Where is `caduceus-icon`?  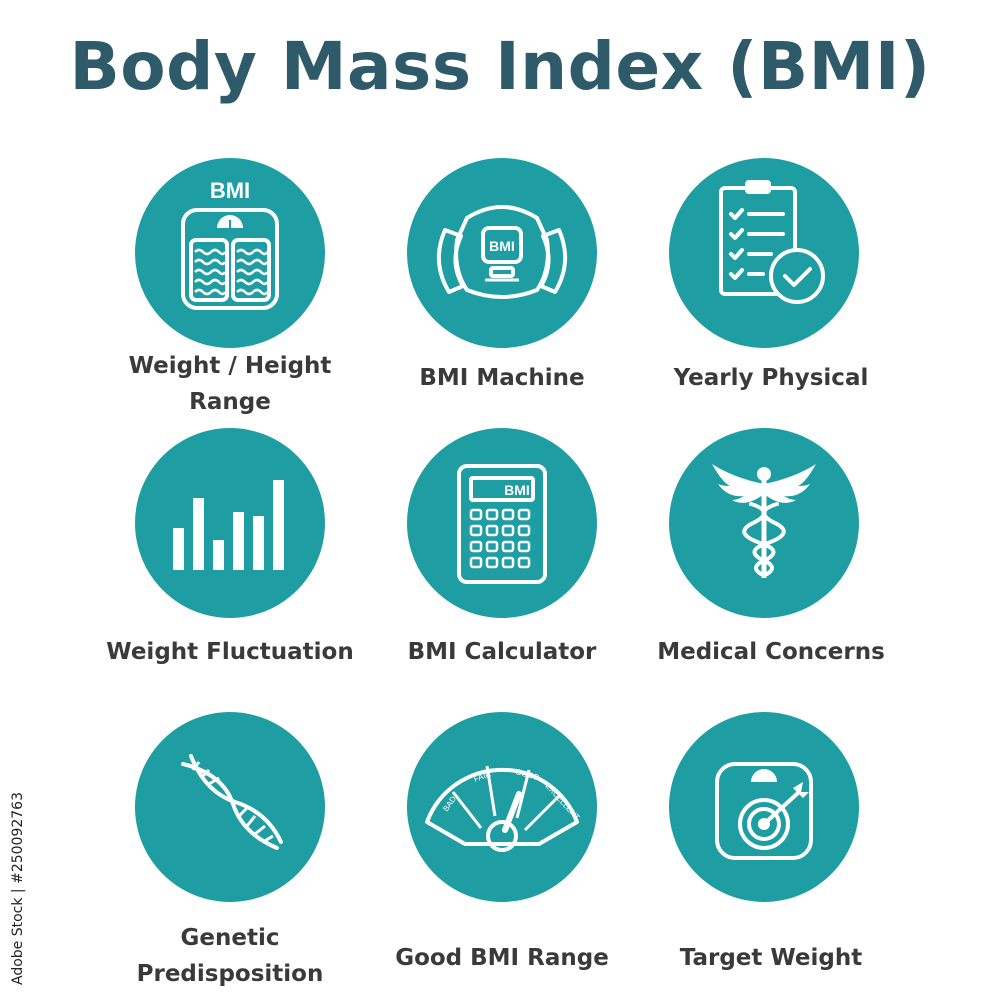
caduceus-icon is located at coordinates (764, 523).